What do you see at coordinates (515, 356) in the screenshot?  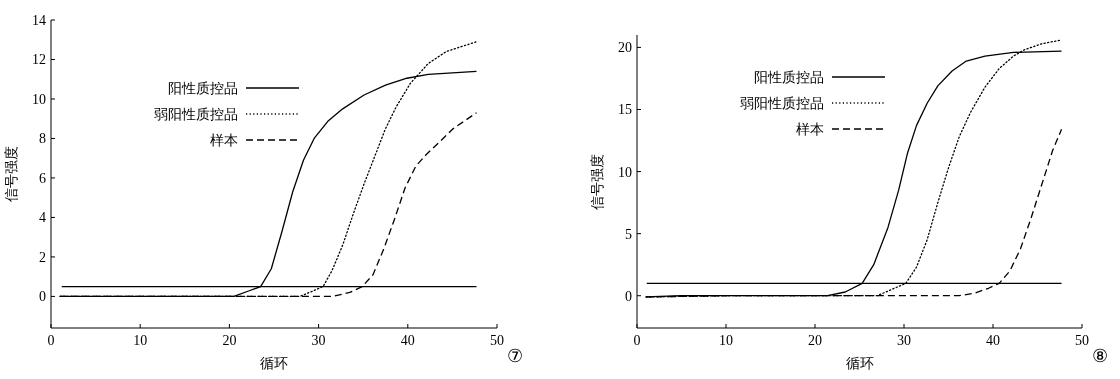 I see `text: ⑦` at bounding box center [515, 356].